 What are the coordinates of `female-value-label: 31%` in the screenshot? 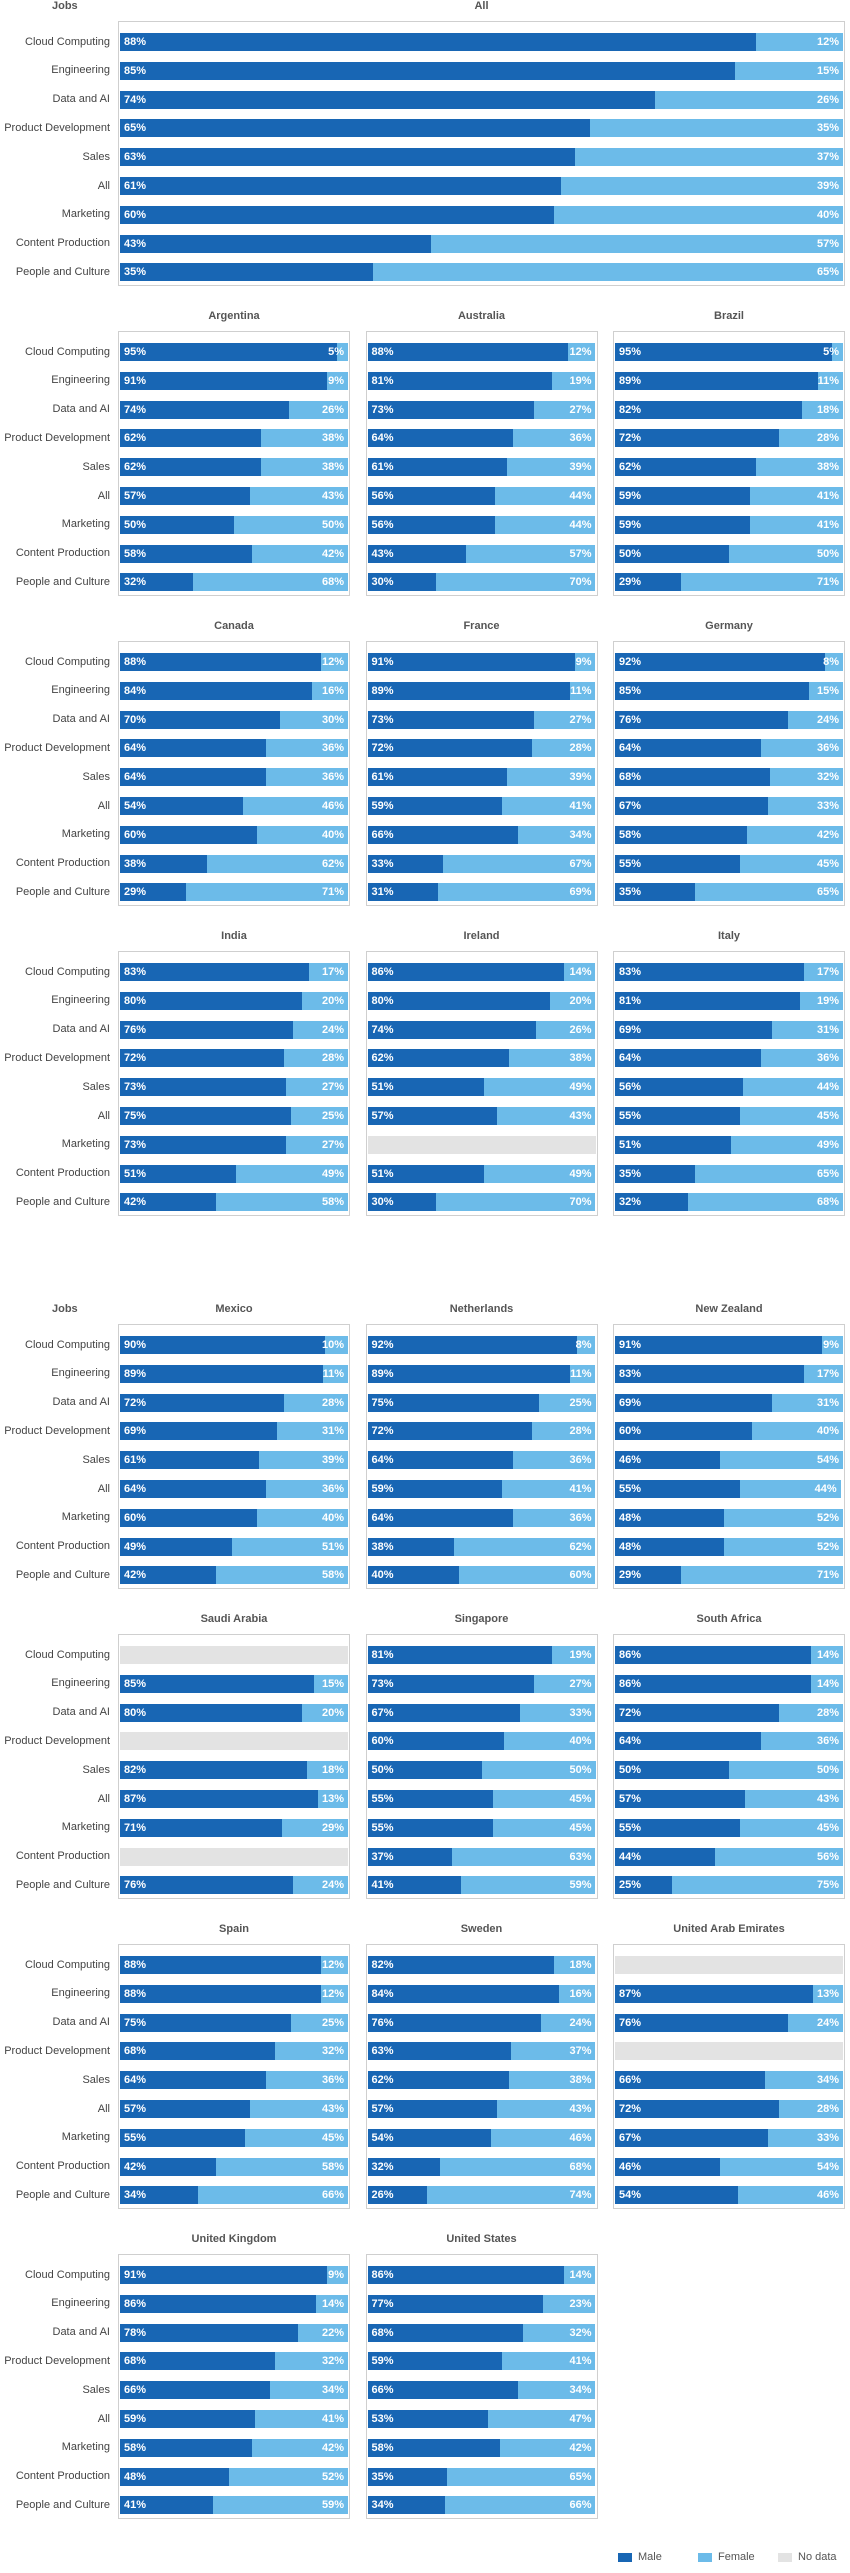 It's located at (827, 1402).